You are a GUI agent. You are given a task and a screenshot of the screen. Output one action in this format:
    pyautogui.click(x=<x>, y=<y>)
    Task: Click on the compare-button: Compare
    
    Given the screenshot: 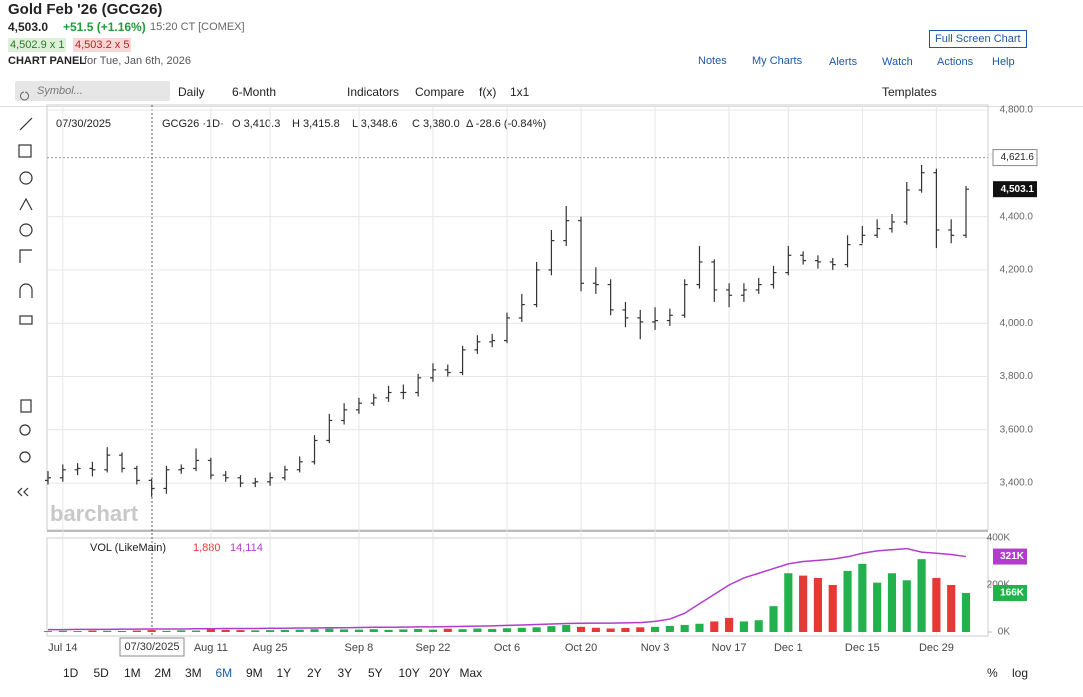 What is the action you would take?
    pyautogui.click(x=440, y=92)
    